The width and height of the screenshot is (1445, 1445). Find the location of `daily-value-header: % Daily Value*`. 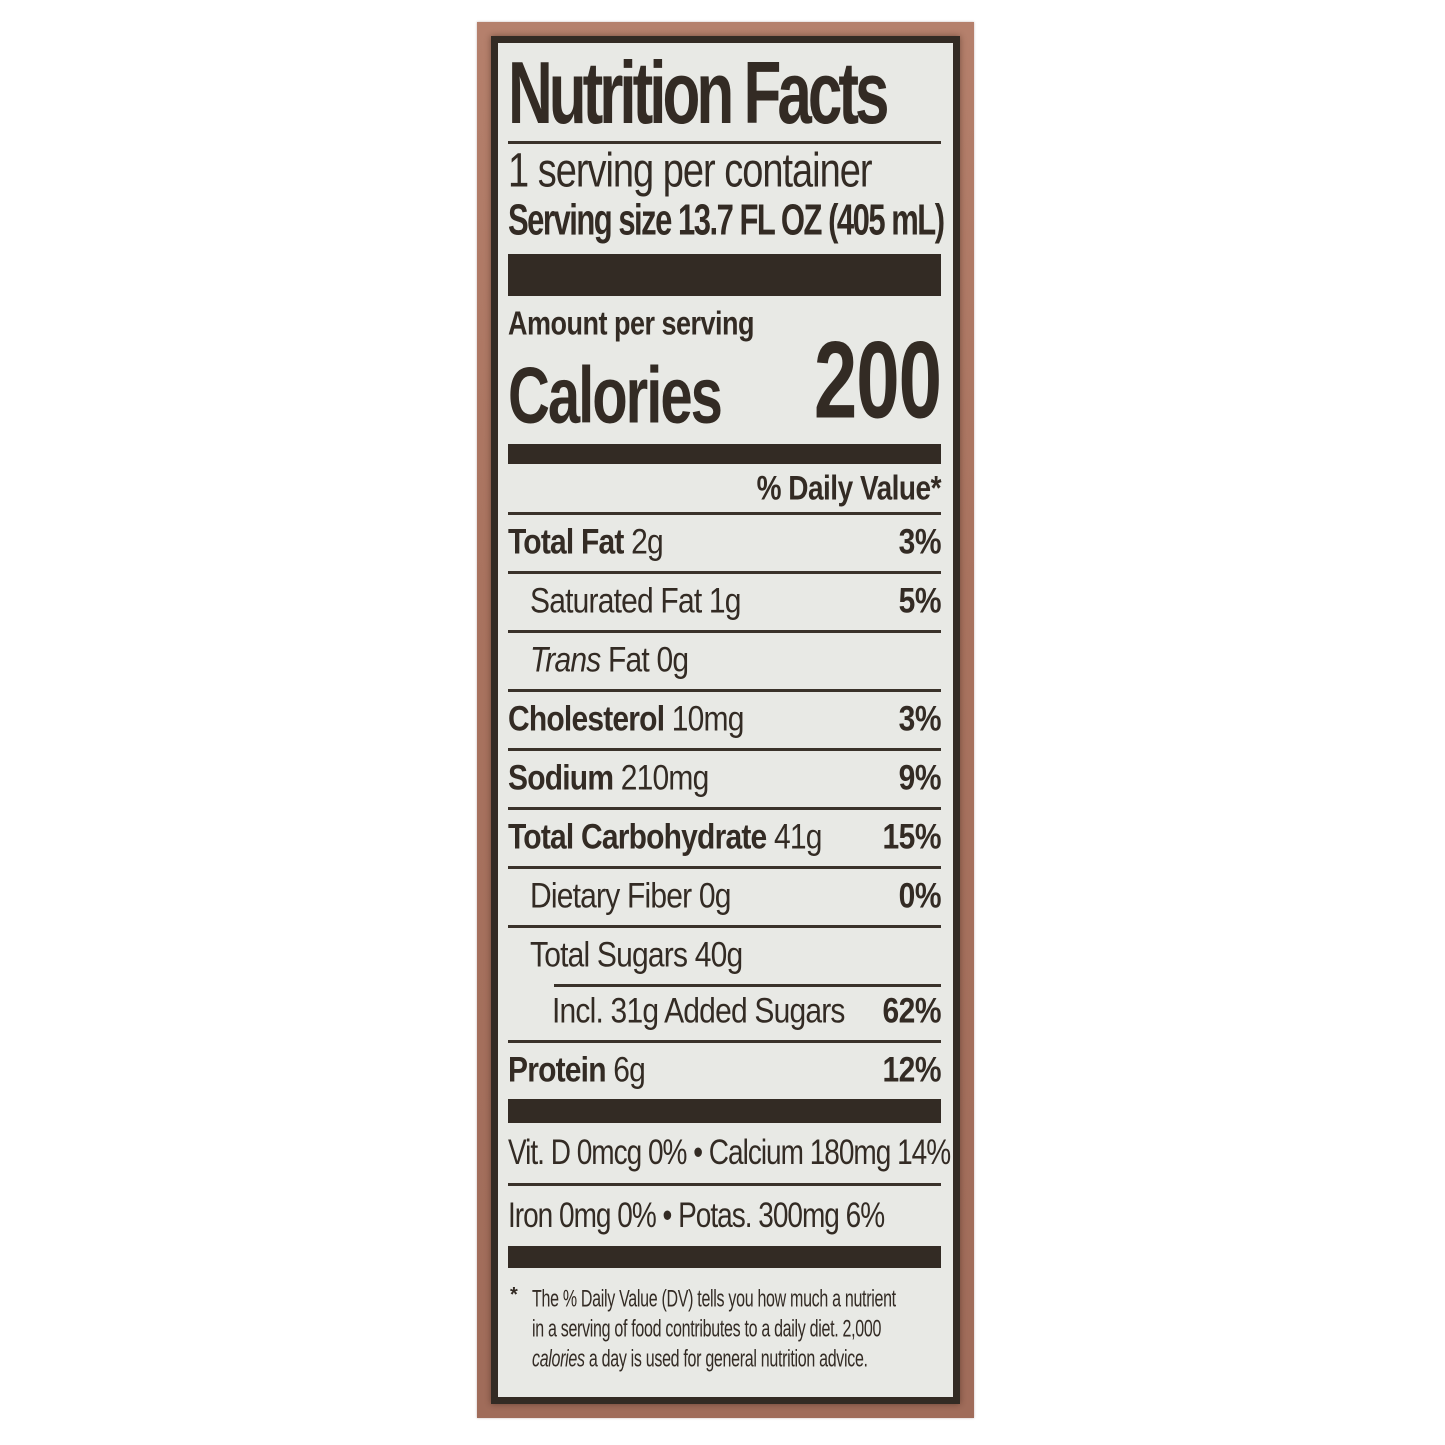

daily-value-header: % Daily Value* is located at coordinates (849, 488).